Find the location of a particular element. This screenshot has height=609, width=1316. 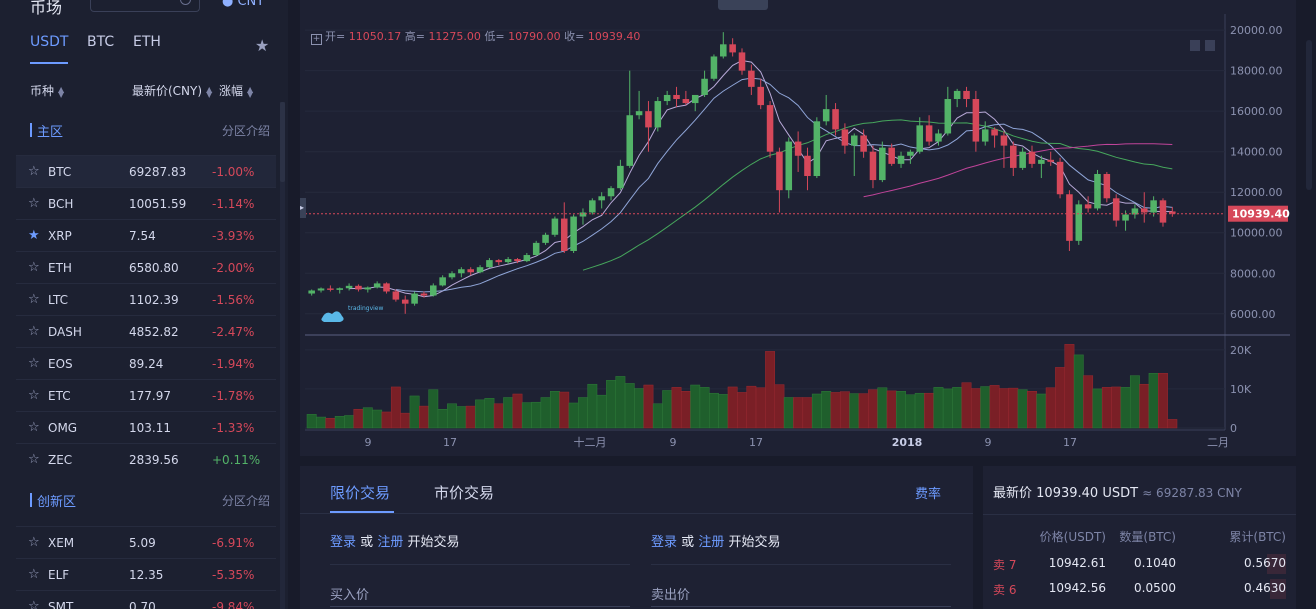

search-icon is located at coordinates (185, 2).